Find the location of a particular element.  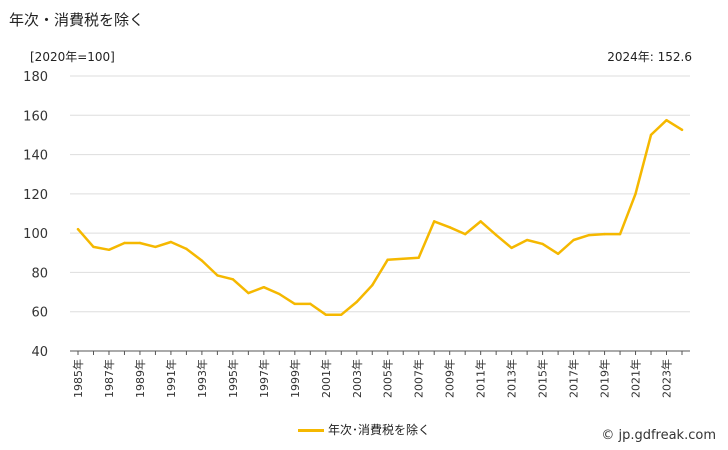

x-tick-label: 1993年 is located at coordinates (202, 378).